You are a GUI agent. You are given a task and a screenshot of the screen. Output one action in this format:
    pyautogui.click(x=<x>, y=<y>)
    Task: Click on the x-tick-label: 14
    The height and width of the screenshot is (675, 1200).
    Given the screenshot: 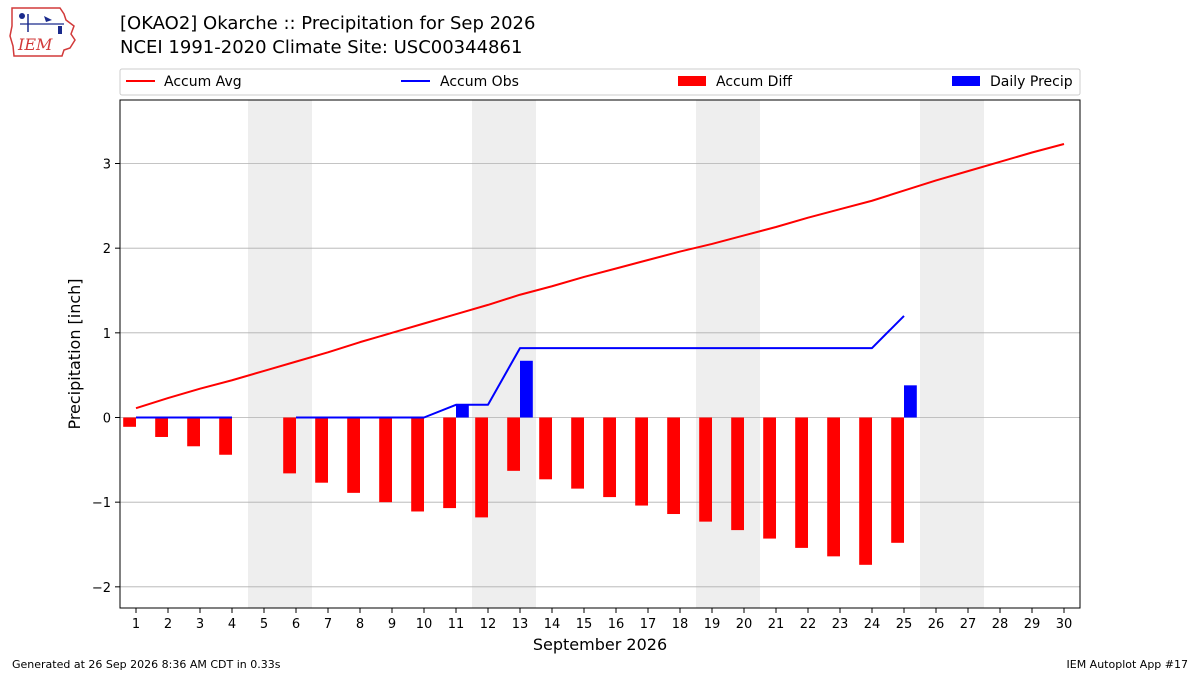 What is the action you would take?
    pyautogui.click(x=552, y=624)
    